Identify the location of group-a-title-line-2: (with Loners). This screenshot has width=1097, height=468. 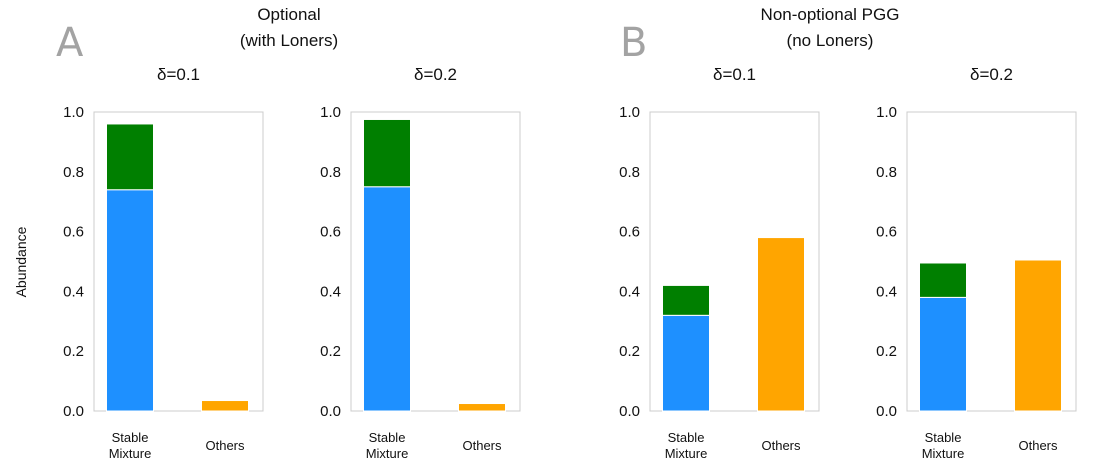
(289, 40).